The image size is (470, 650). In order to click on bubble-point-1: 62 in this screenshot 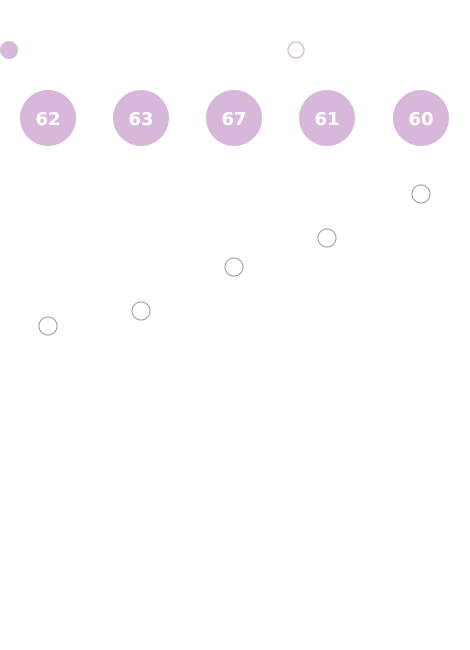, I will do `click(48, 118)`.